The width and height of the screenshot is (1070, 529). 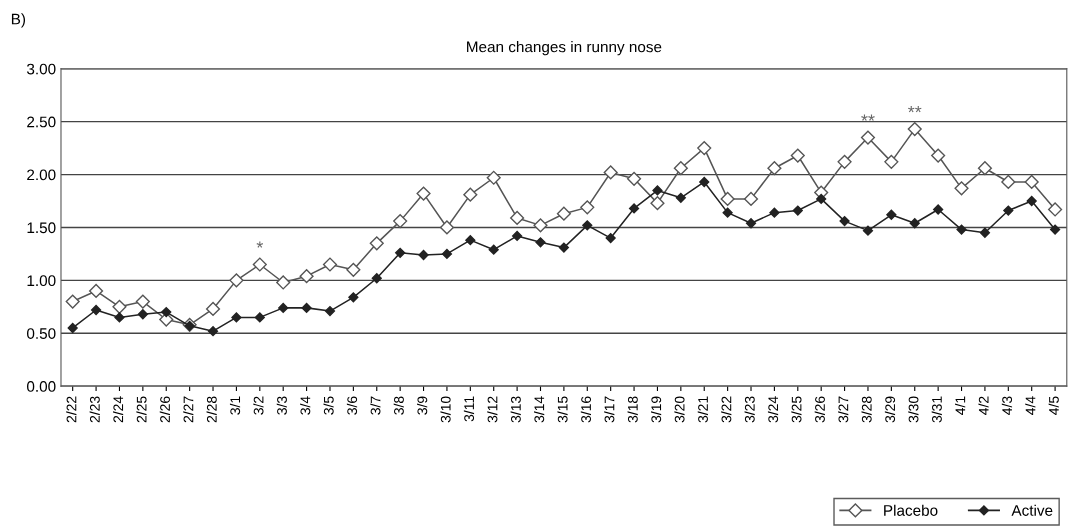 I want to click on x-tick-label: 3/8, so click(x=398, y=405).